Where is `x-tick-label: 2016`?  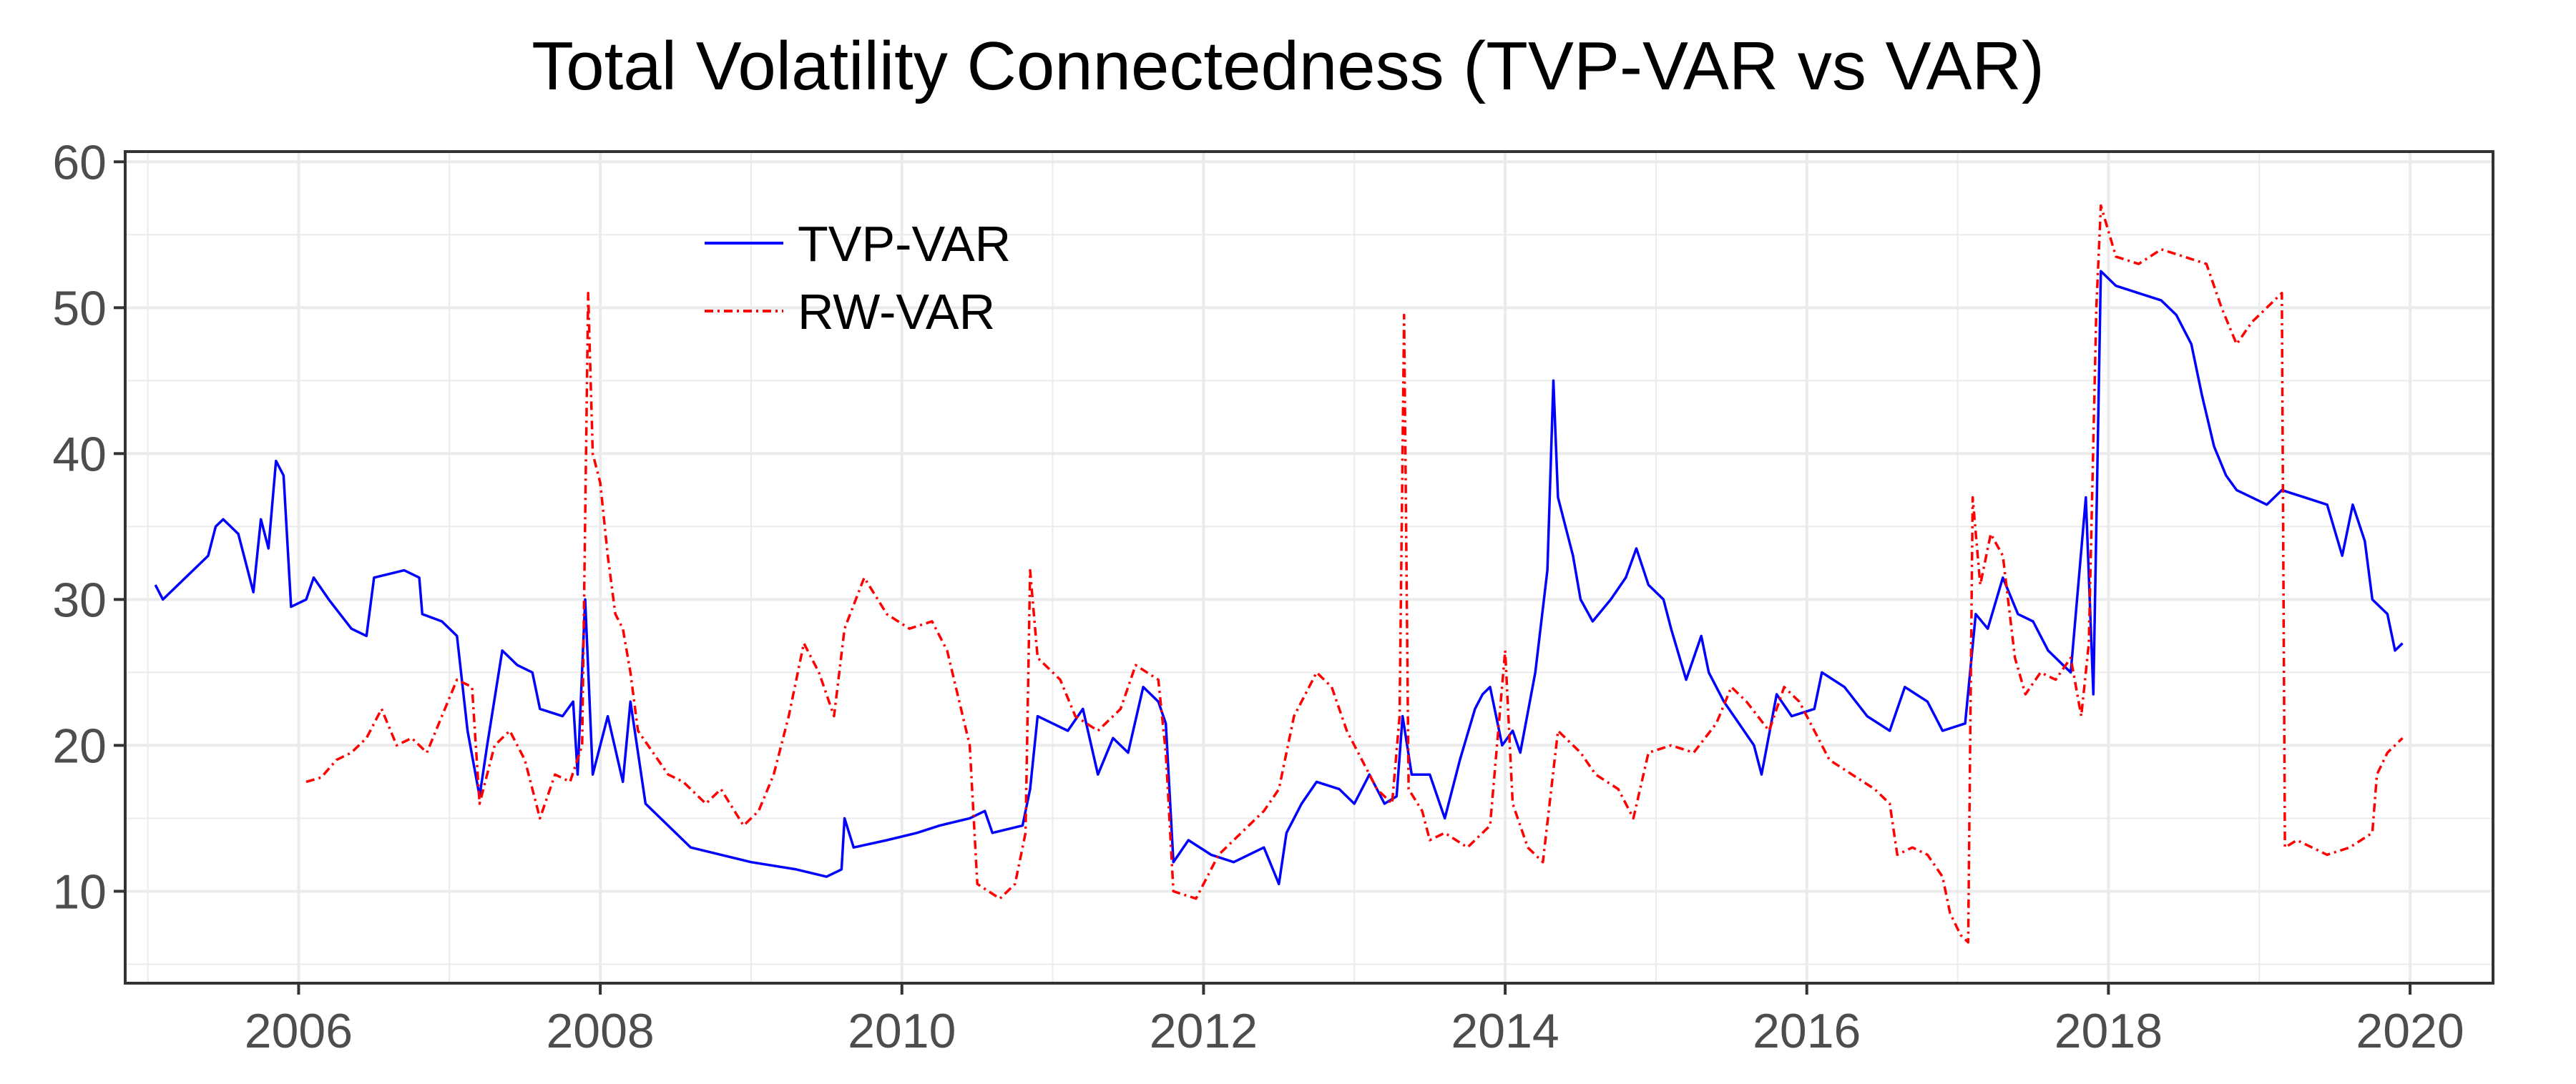
x-tick-label: 2016 is located at coordinates (1807, 1031).